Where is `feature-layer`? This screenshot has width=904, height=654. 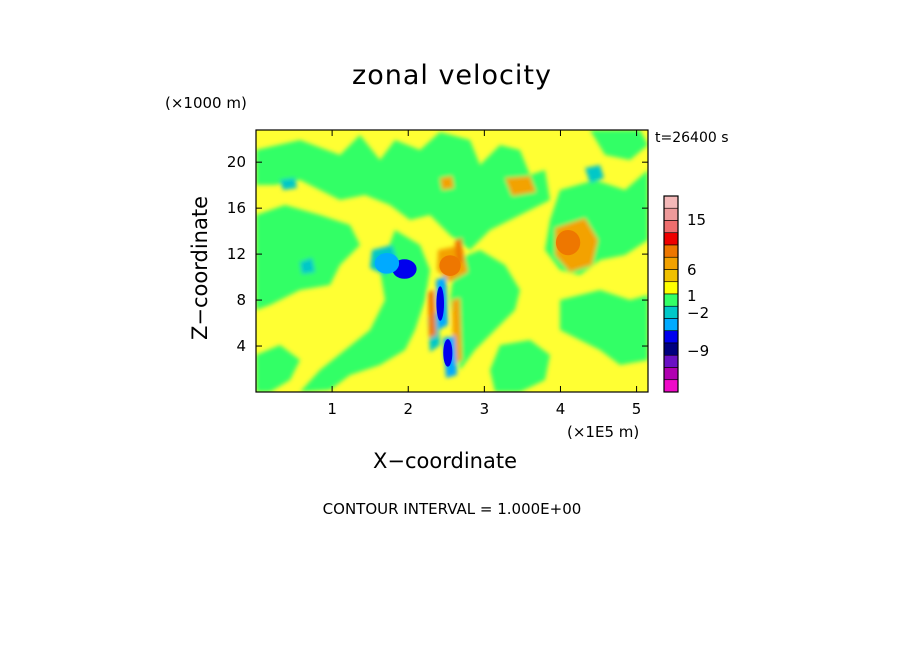
feature-layer is located at coordinates (477, 298).